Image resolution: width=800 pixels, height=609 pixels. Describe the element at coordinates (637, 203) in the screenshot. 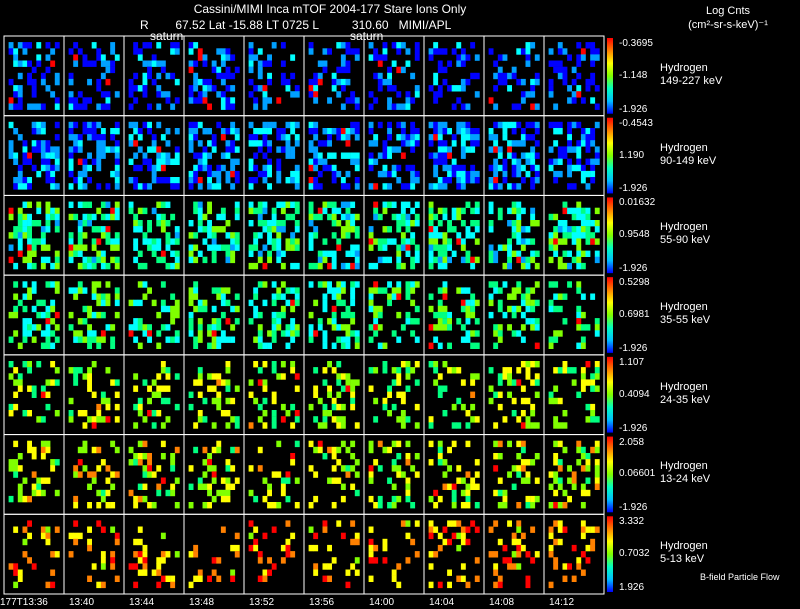

I see `colorbar-tick-label: 0.01632` at that location.